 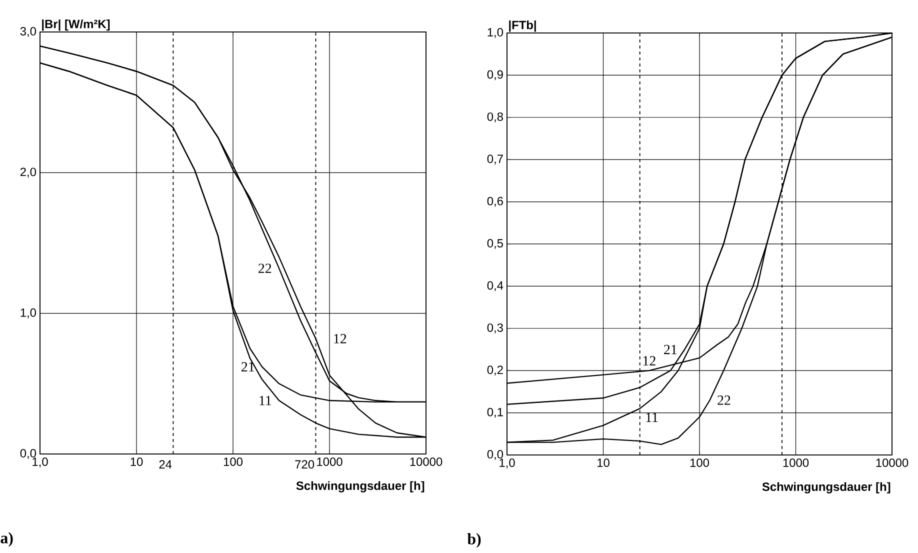 I want to click on y-tick-label: 0,3, so click(x=495, y=328).